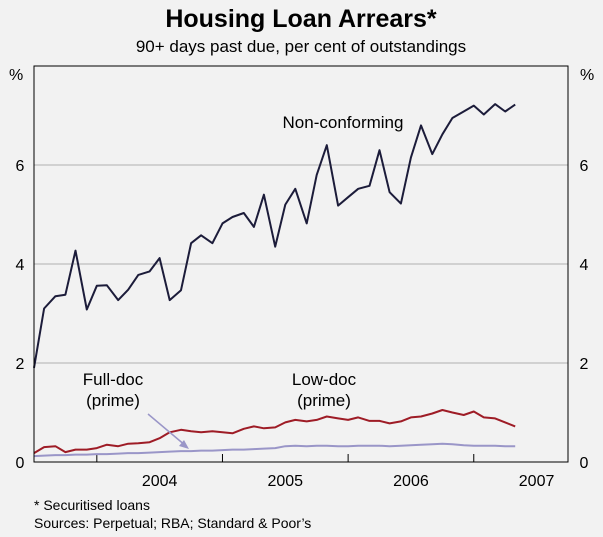 This screenshot has width=603, height=537. I want to click on y-tick-right-2: 2, so click(584, 364).